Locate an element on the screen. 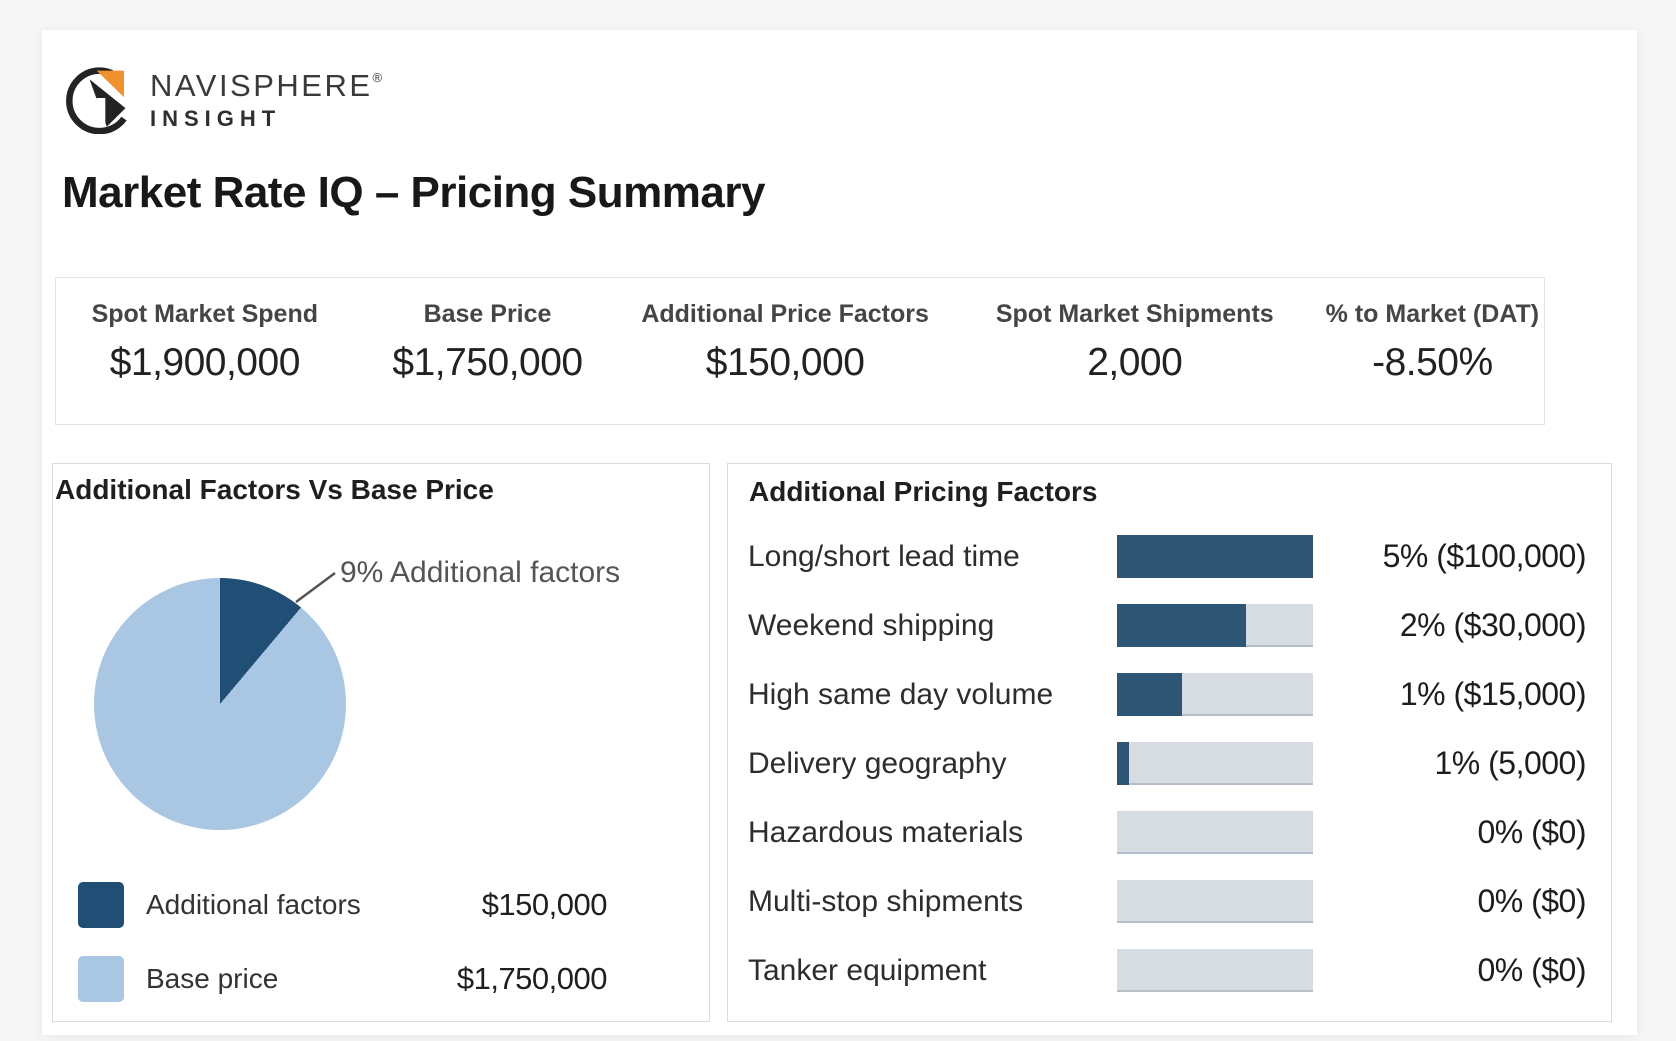 The height and width of the screenshot is (1041, 1676). factor-label: Hazardous materials is located at coordinates (886, 832).